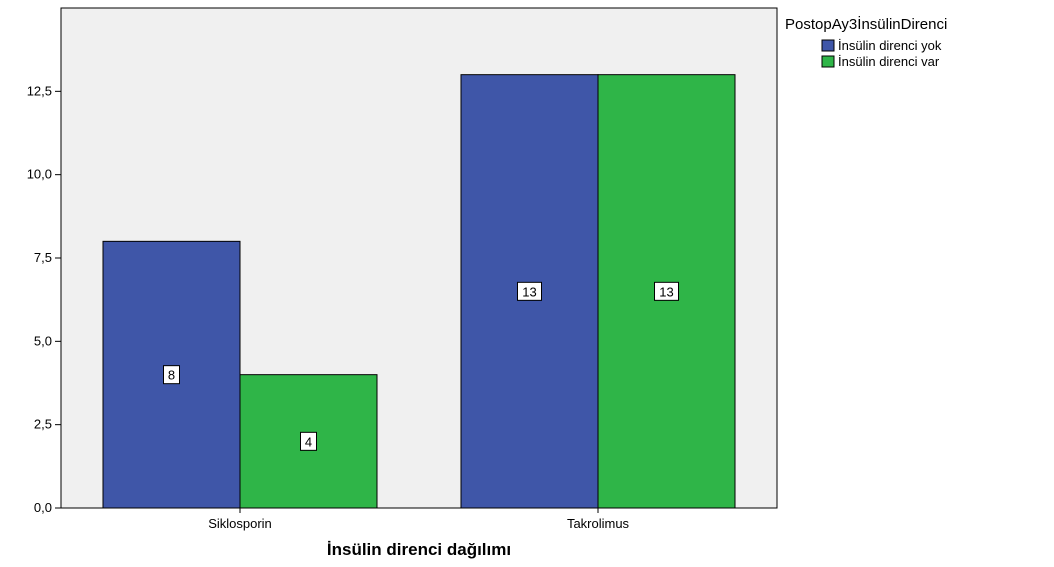  Describe the element at coordinates (240, 523) in the screenshot. I see `x-category-label: Siklosporin` at that location.